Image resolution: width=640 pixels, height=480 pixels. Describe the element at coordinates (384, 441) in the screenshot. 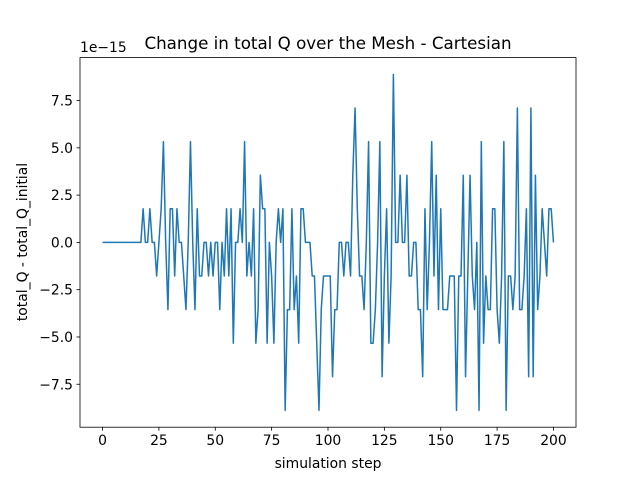

I see `x-tick-label: 125` at that location.